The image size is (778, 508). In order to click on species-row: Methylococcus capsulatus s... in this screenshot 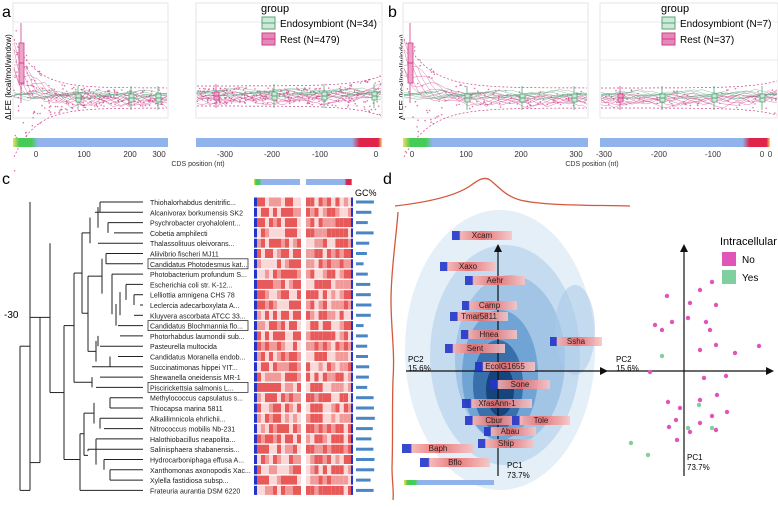, I will do `click(262, 398)`.